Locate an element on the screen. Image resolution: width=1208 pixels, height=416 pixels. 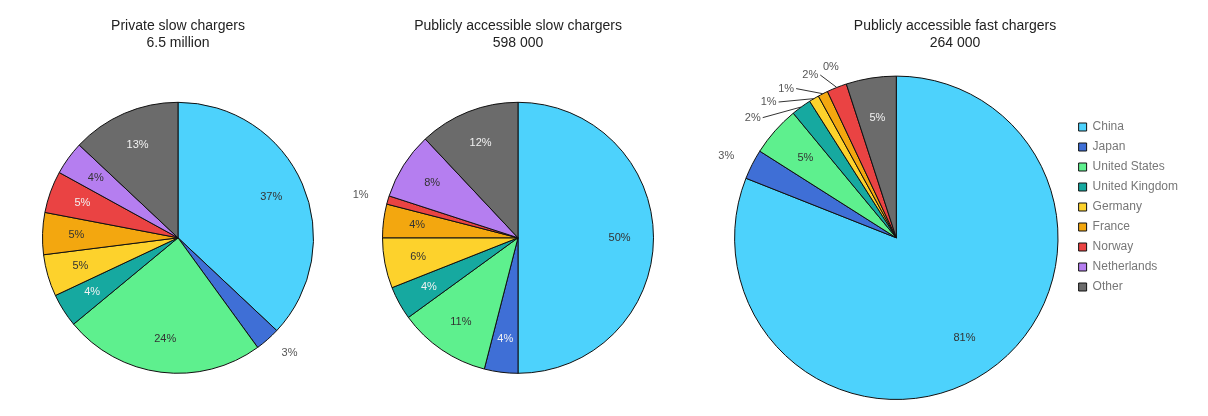
data-label: 81% is located at coordinates (964, 337).